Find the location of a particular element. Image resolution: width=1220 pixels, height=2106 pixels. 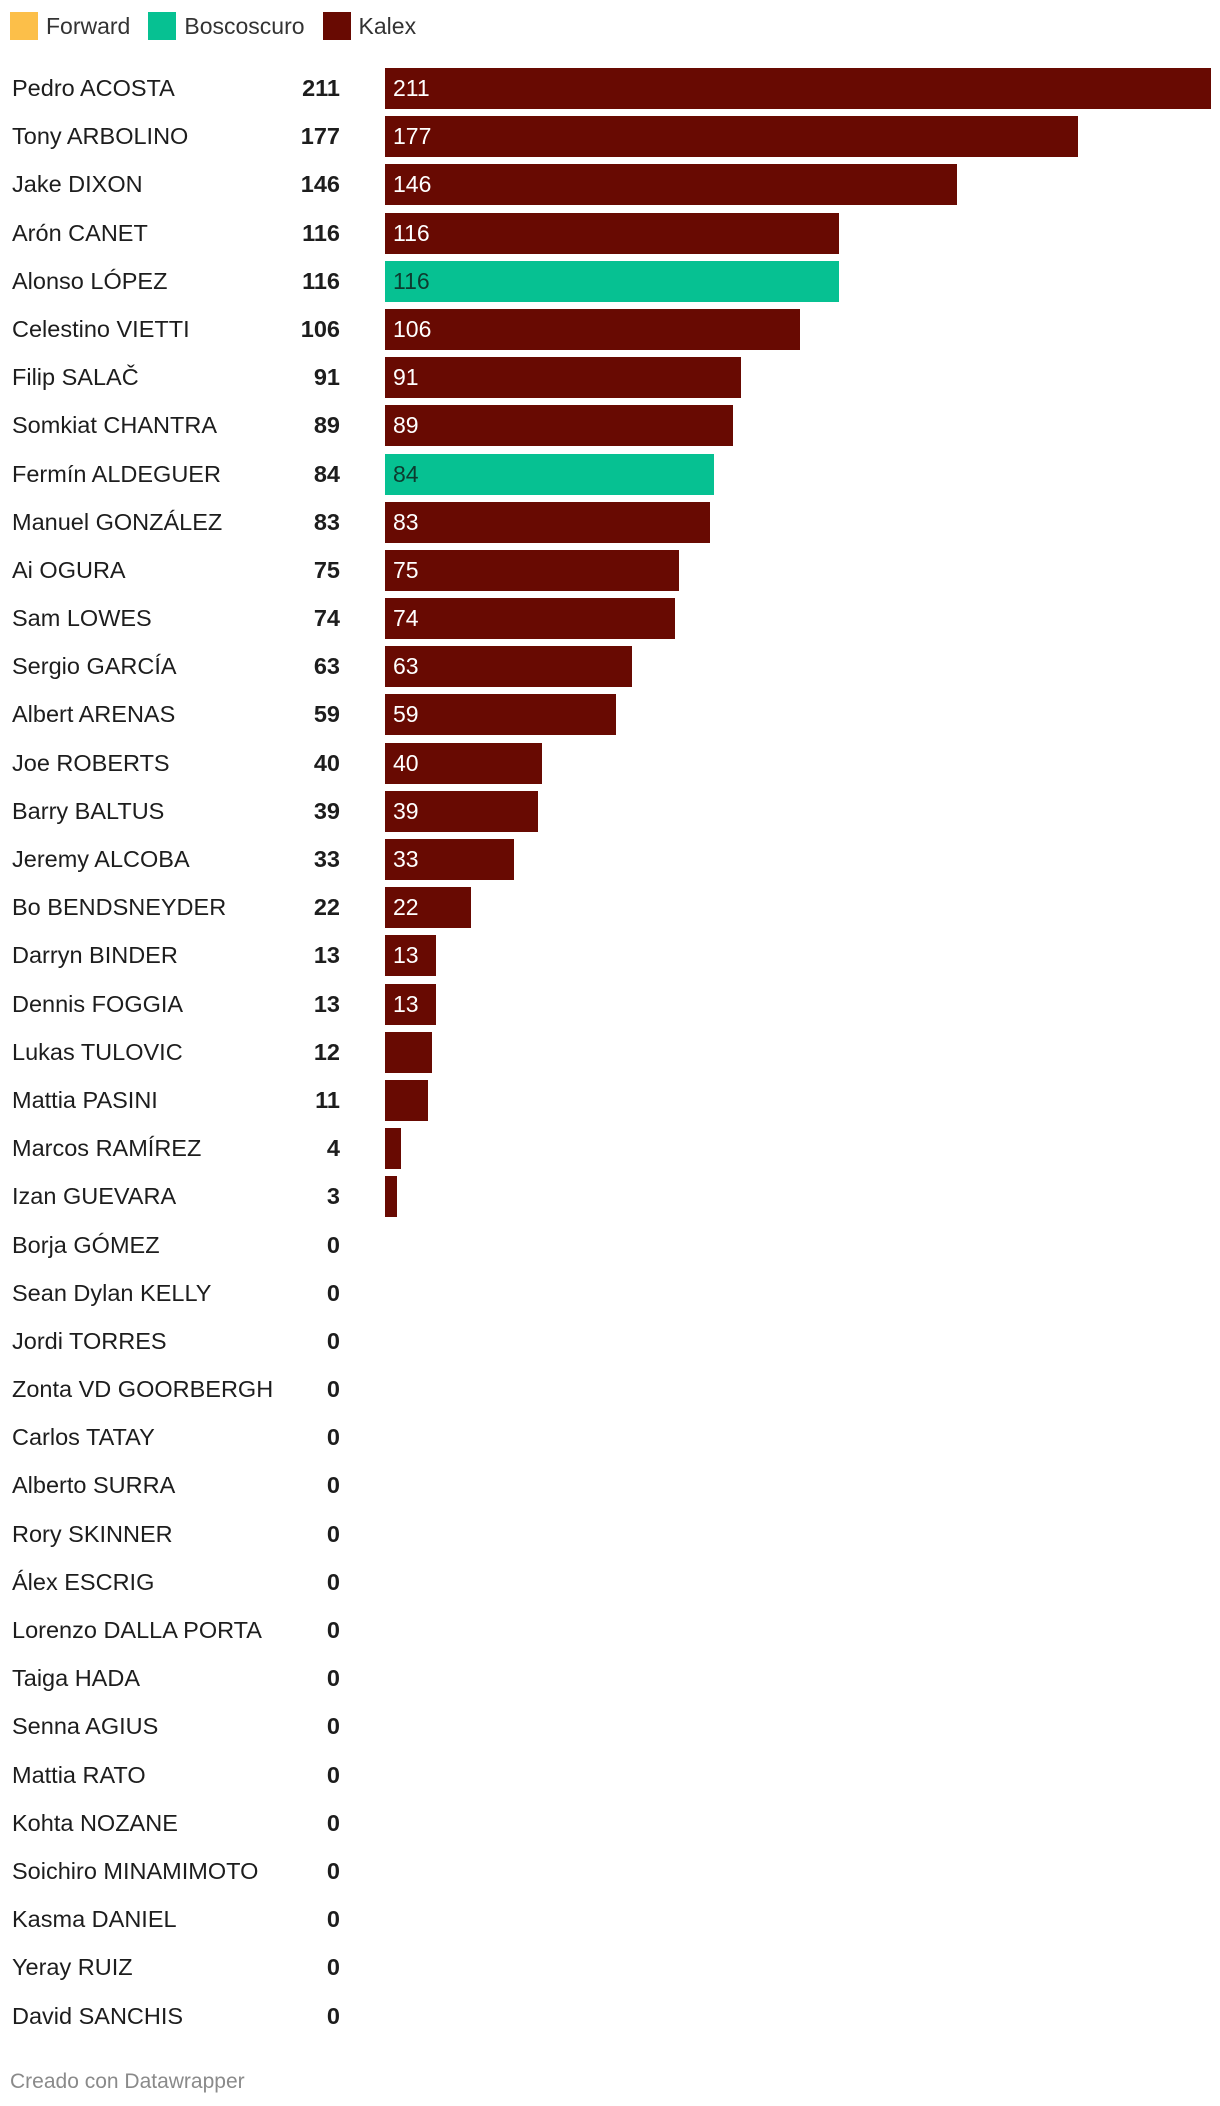

rider-name: Rory SKINNER is located at coordinates (92, 1533).